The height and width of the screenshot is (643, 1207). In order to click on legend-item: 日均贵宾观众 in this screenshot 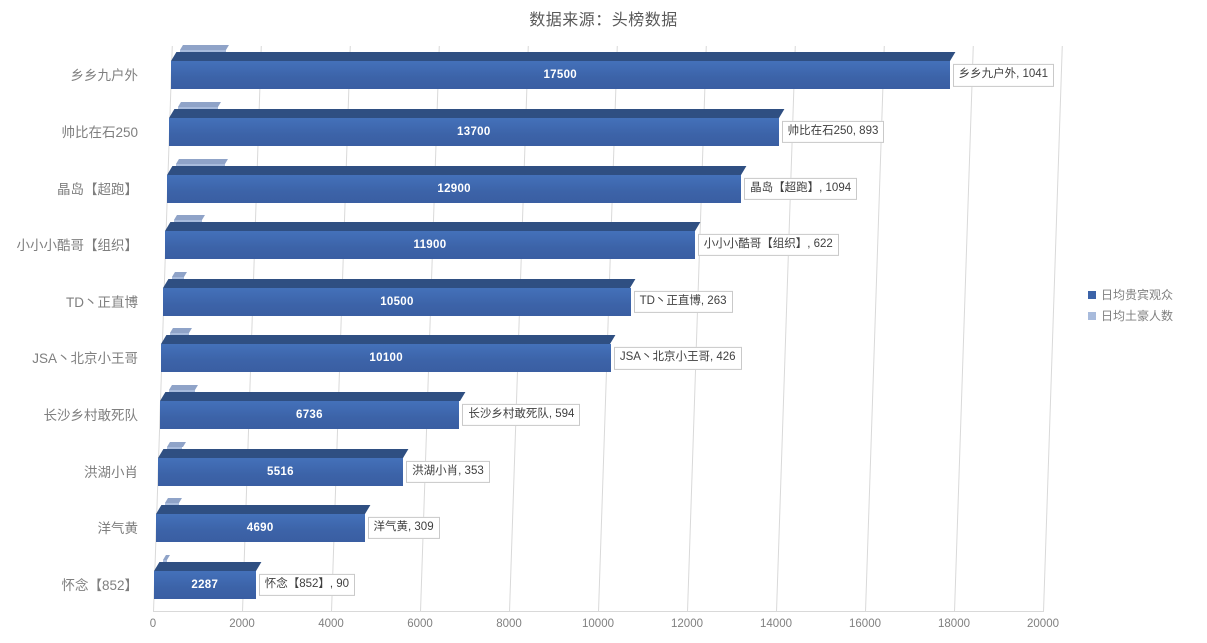, I will do `click(1130, 294)`.